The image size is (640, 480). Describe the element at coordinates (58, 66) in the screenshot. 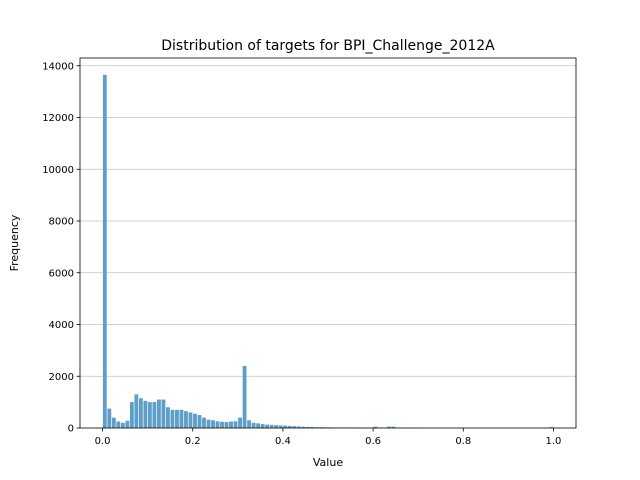

I see `y-tick-label: 14000` at that location.